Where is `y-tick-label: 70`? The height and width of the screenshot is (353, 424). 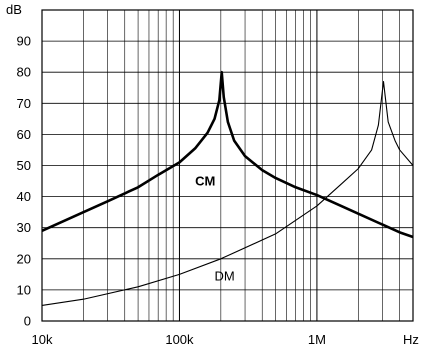
y-tick-label: 70 is located at coordinates (24, 103).